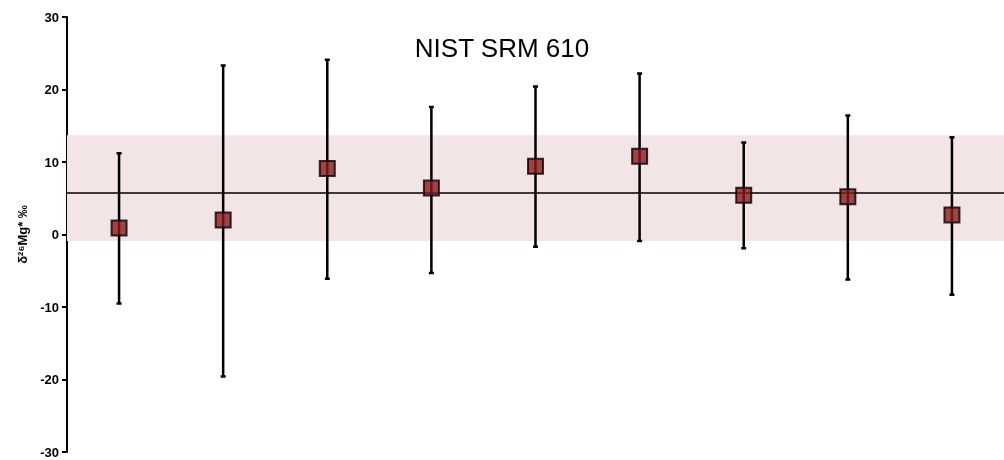 This screenshot has width=1004, height=460. I want to click on text: NIST SRM 610, so click(502, 48).